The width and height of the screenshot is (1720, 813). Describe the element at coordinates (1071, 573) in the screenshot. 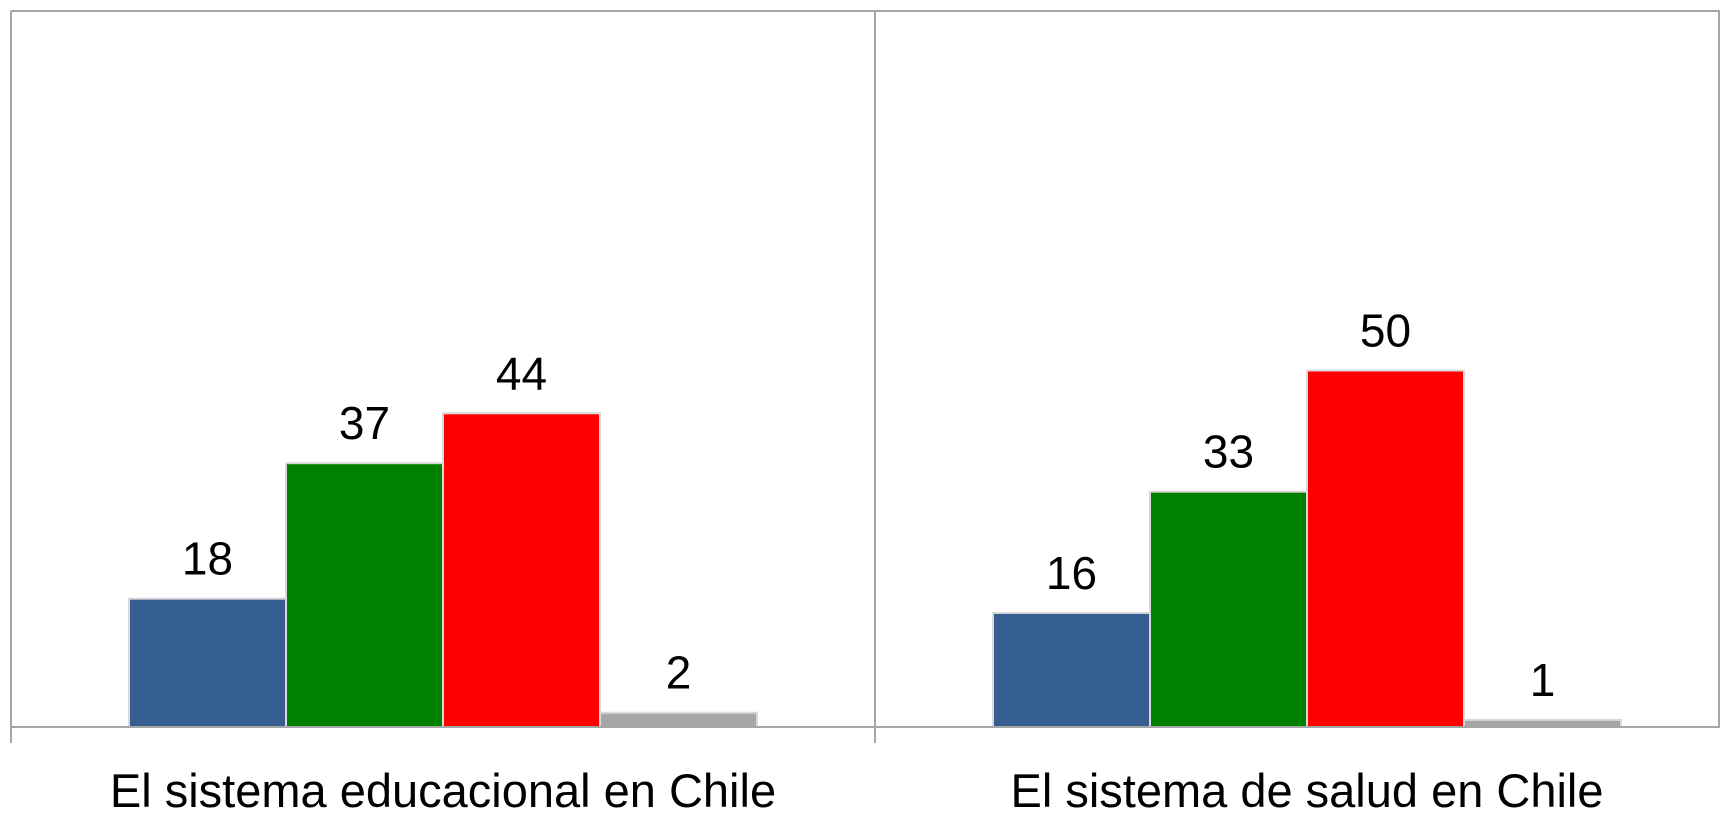

I see `data-label: 16` at that location.